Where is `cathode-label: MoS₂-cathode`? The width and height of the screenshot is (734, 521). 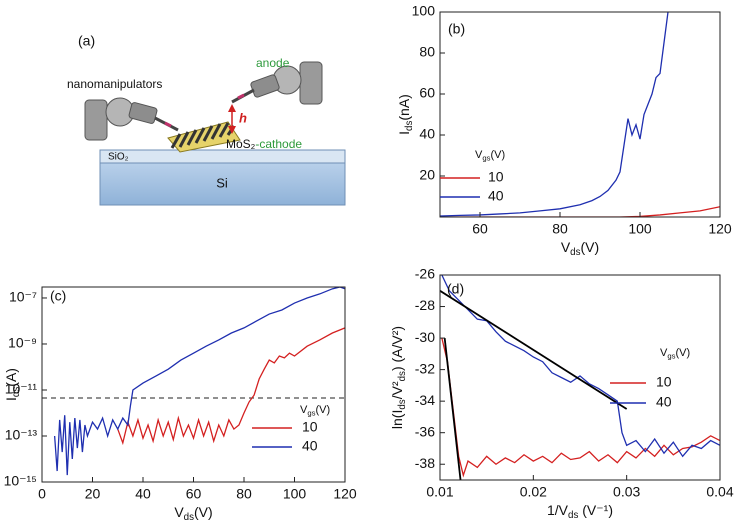 cathode-label: MoS₂-cathode is located at coordinates (264, 144).